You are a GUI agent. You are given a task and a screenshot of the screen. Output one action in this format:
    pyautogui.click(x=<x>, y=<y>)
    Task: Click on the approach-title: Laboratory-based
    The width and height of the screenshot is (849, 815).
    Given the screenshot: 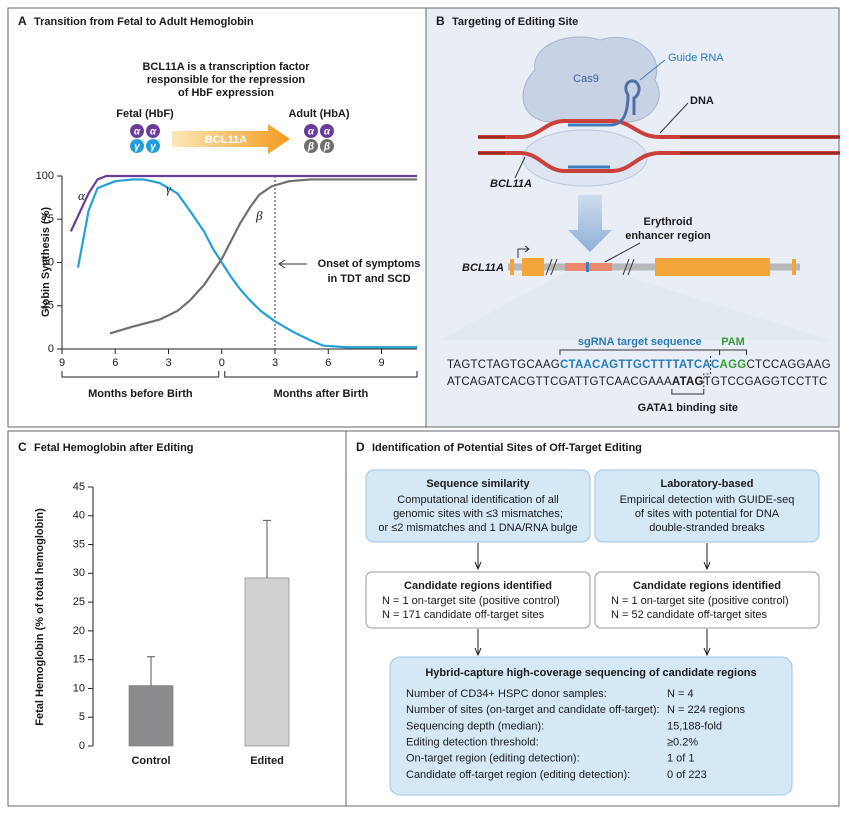 What is the action you would take?
    pyautogui.click(x=707, y=484)
    